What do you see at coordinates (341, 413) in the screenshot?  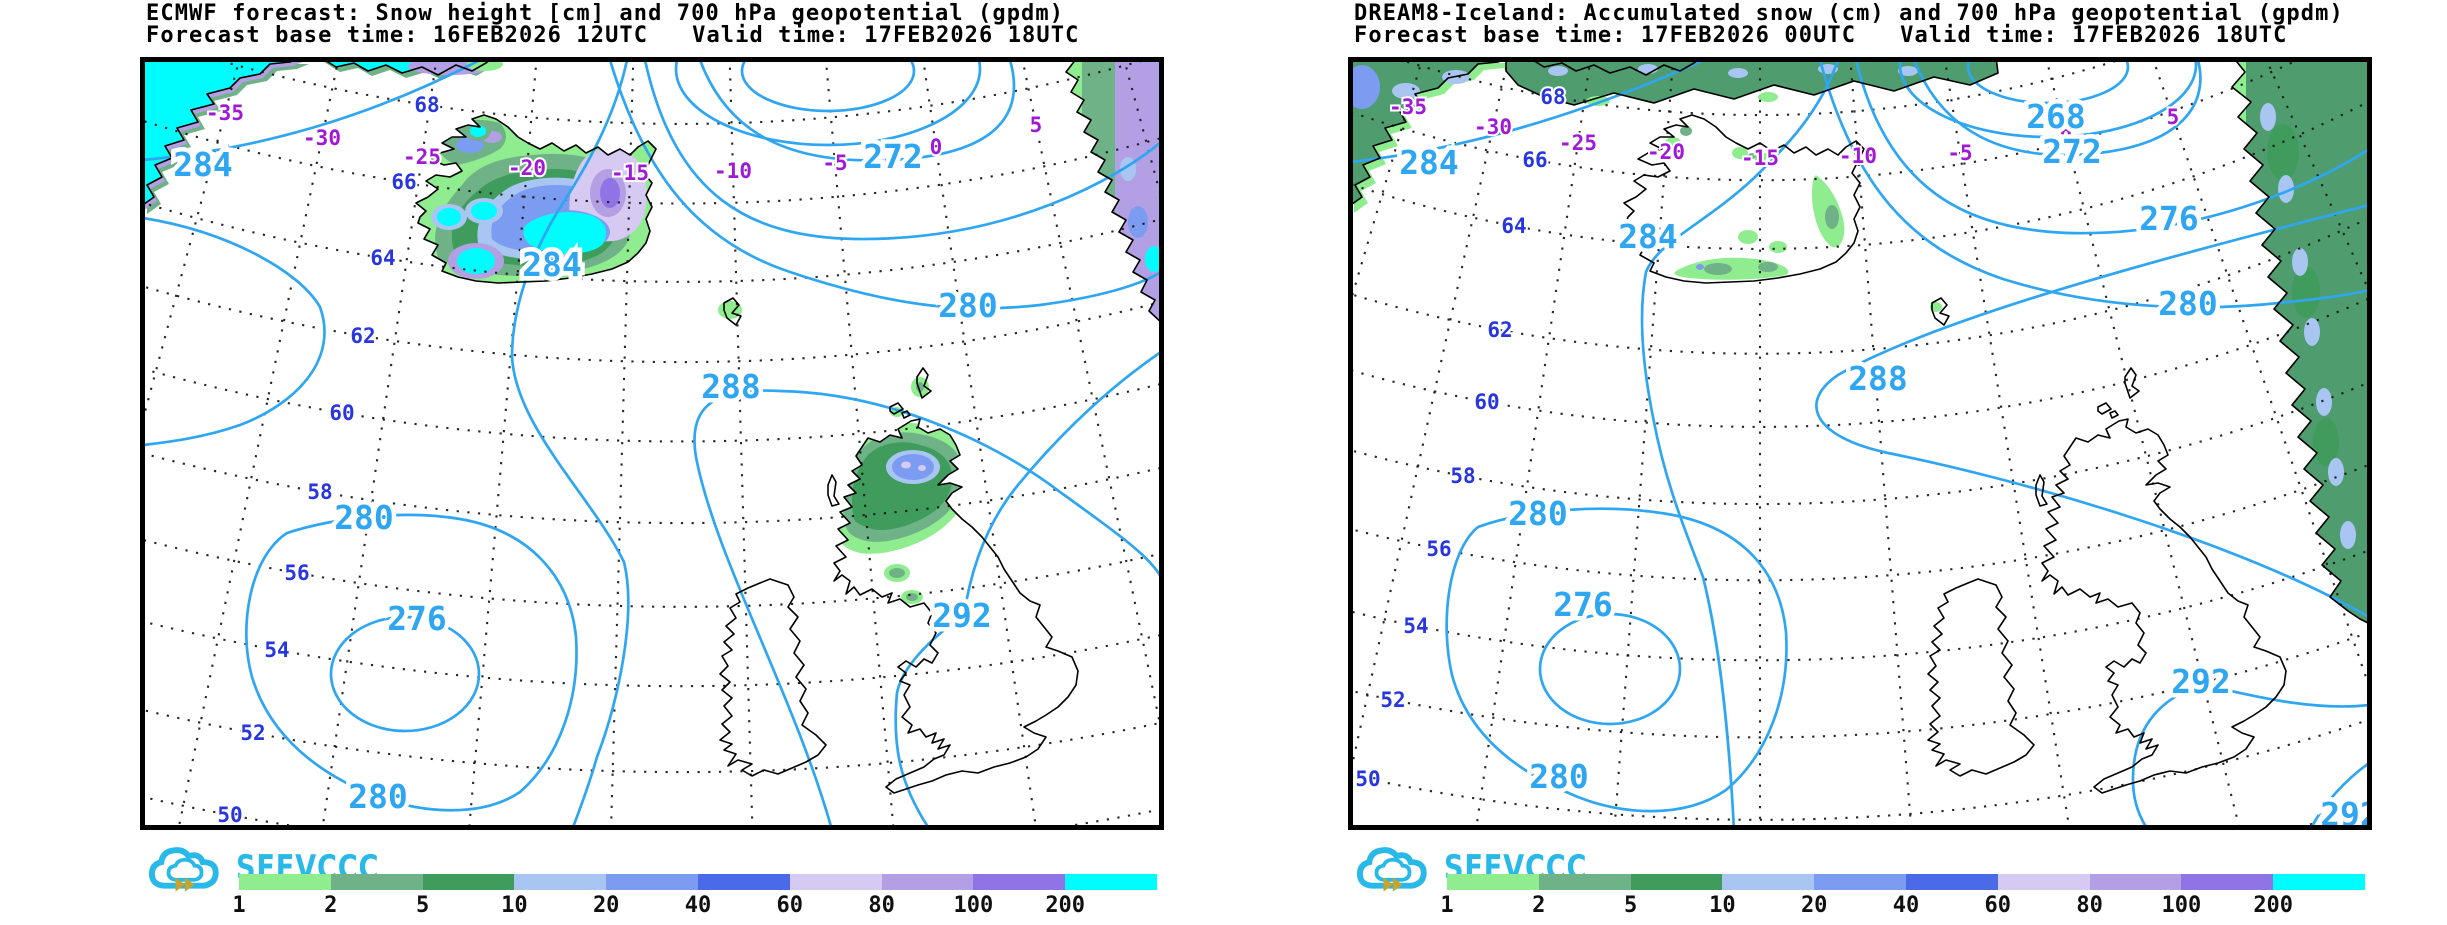 I see `latitude-label: 60` at bounding box center [341, 413].